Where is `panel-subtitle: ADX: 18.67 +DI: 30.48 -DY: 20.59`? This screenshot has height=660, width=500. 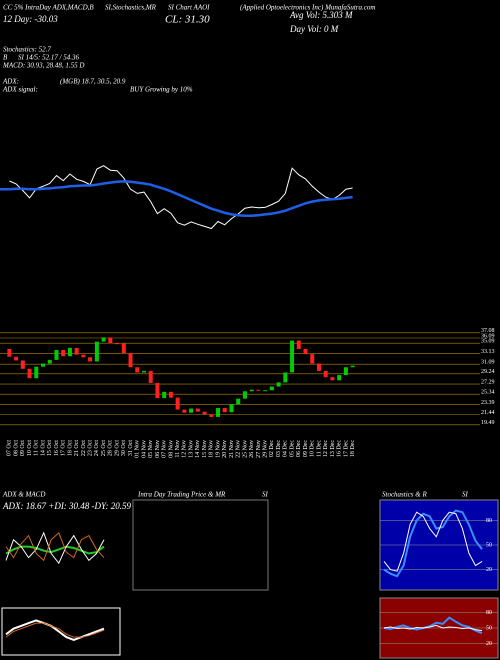 panel-subtitle: ADX: 18.67 +DI: 30.48 -DY: 20.59 is located at coordinates (66, 506).